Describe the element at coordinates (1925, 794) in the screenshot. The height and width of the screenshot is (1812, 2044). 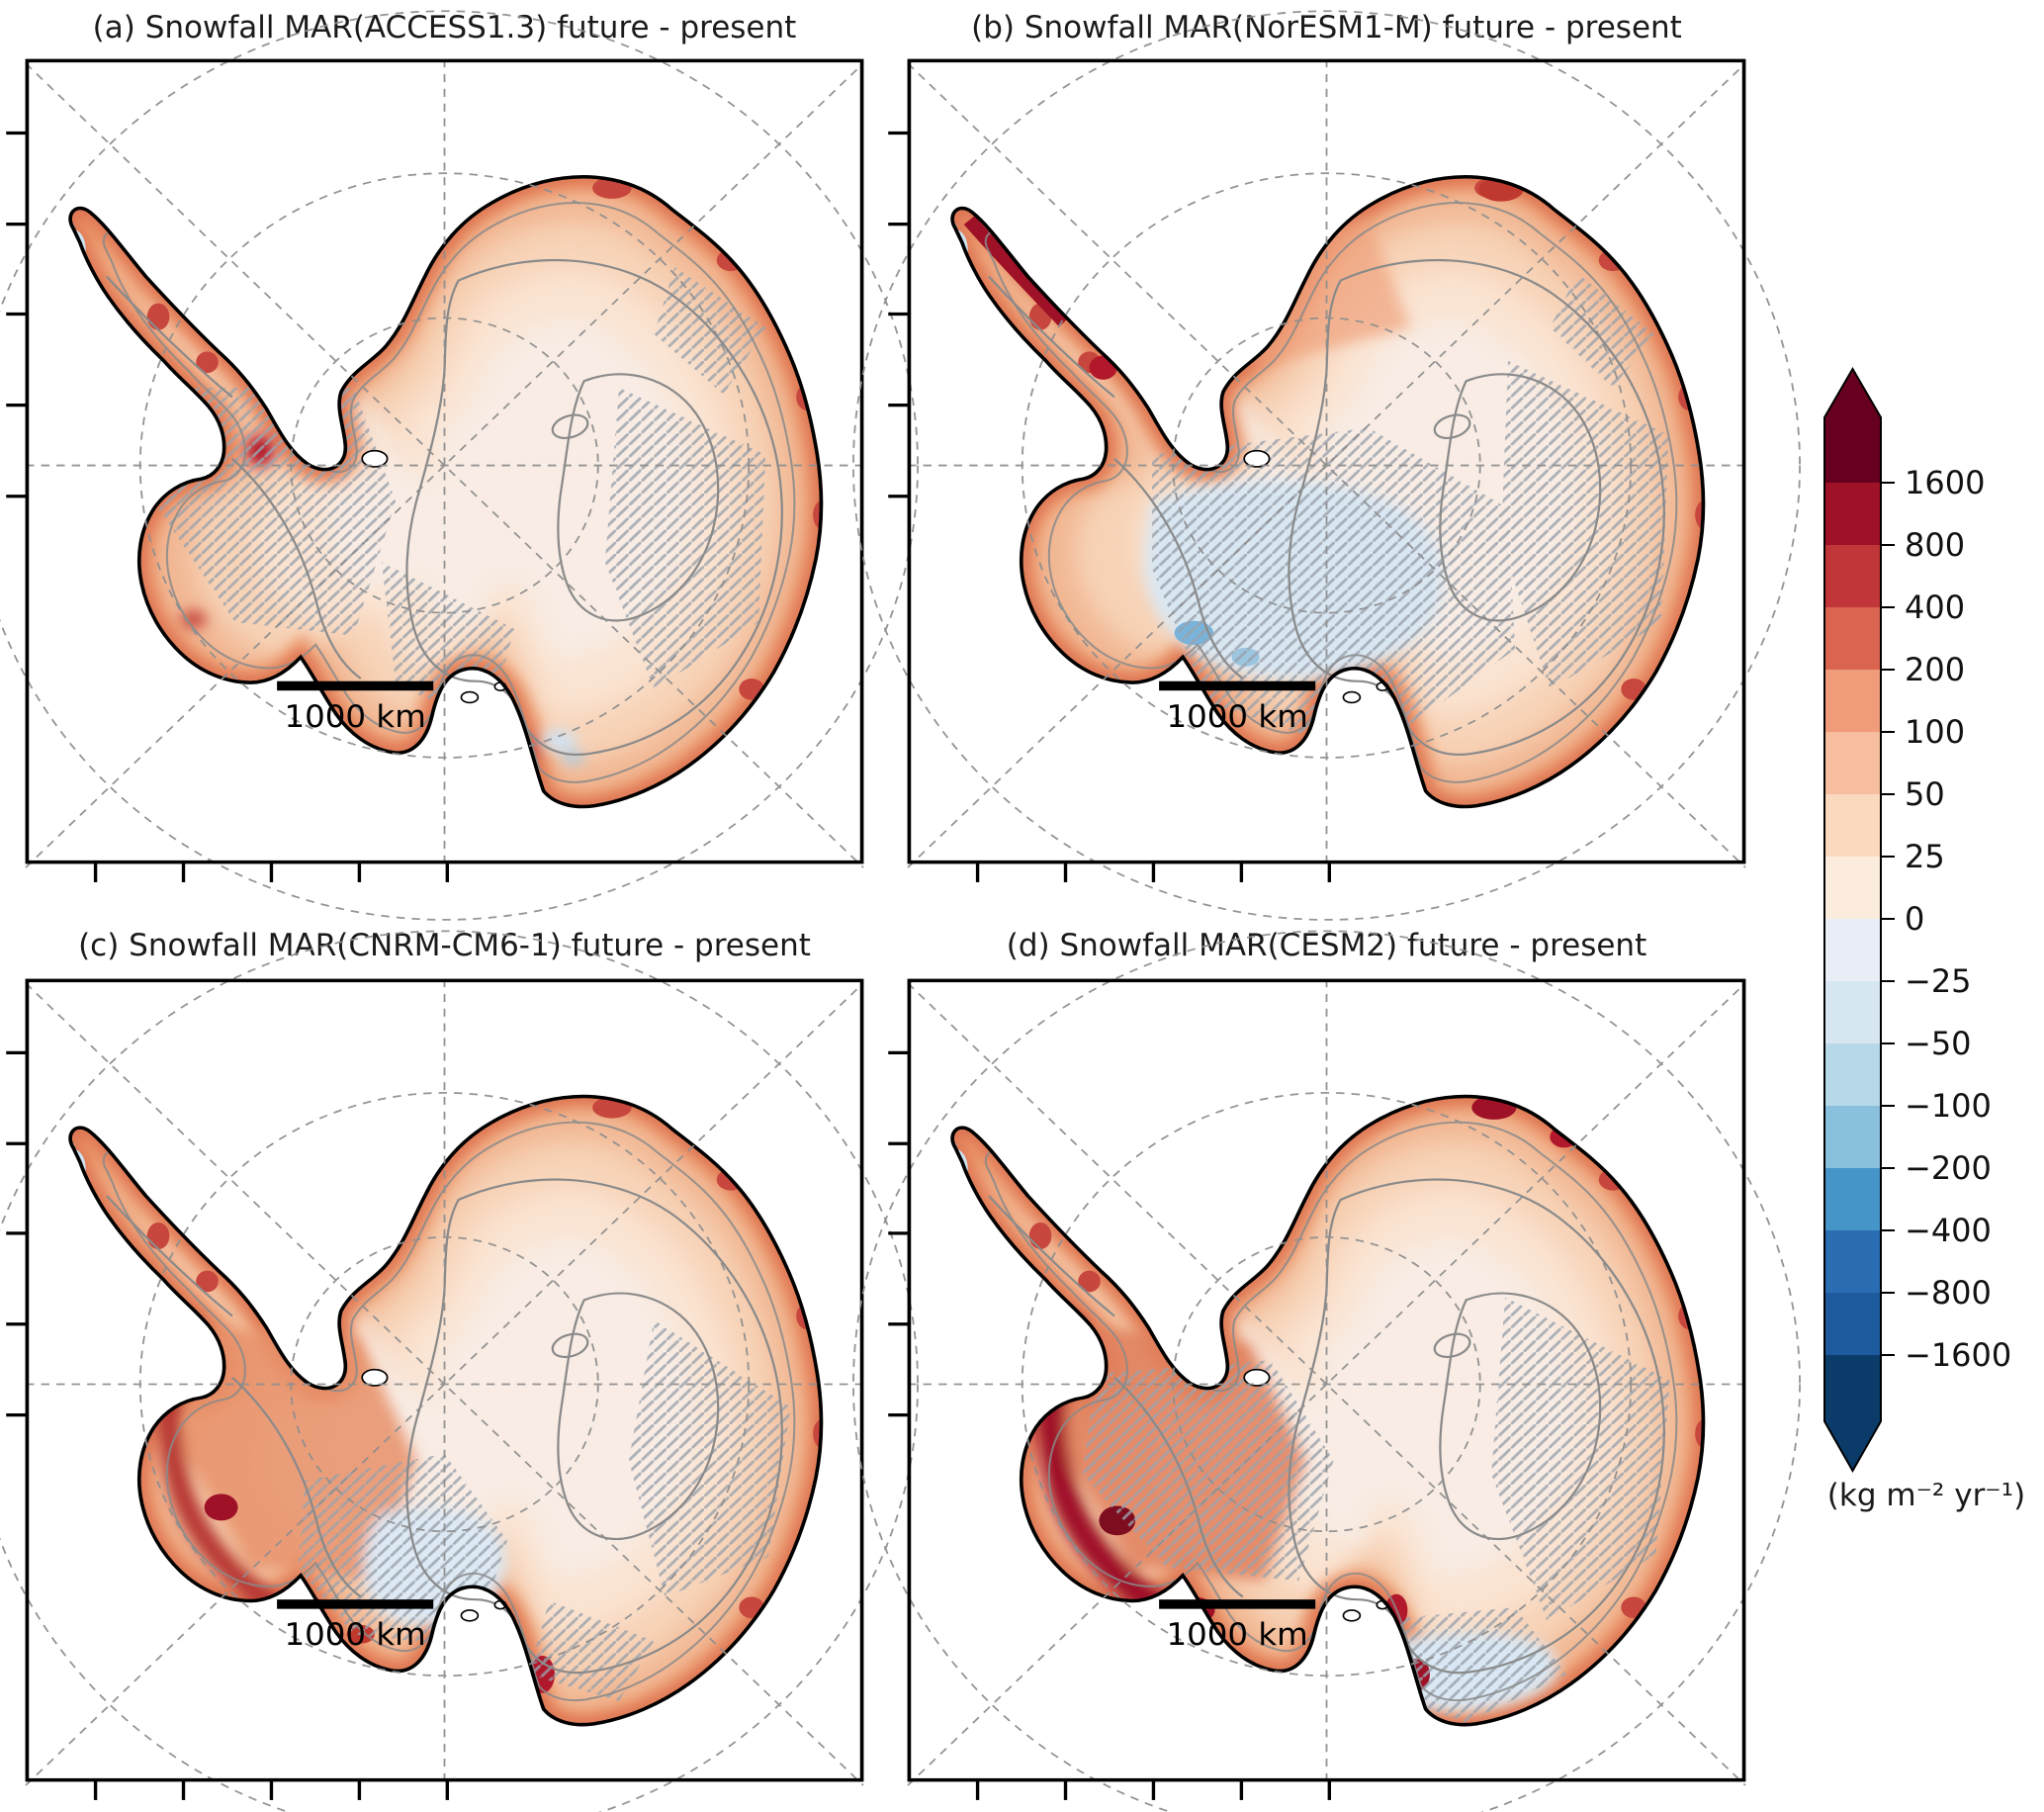
I see `colorbar-tick-label: 50` at that location.